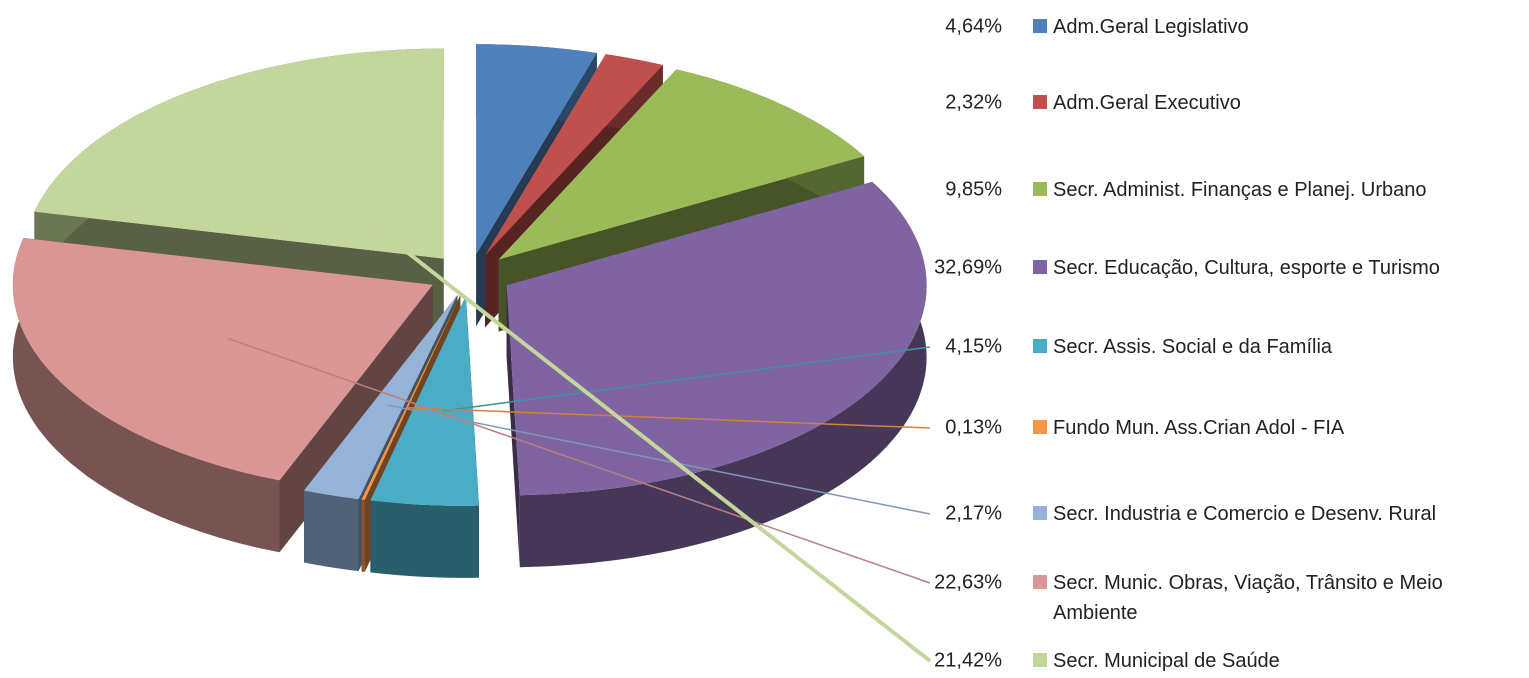 The height and width of the screenshot is (678, 1529). I want to click on data-label: 32,69%, so click(968, 267).